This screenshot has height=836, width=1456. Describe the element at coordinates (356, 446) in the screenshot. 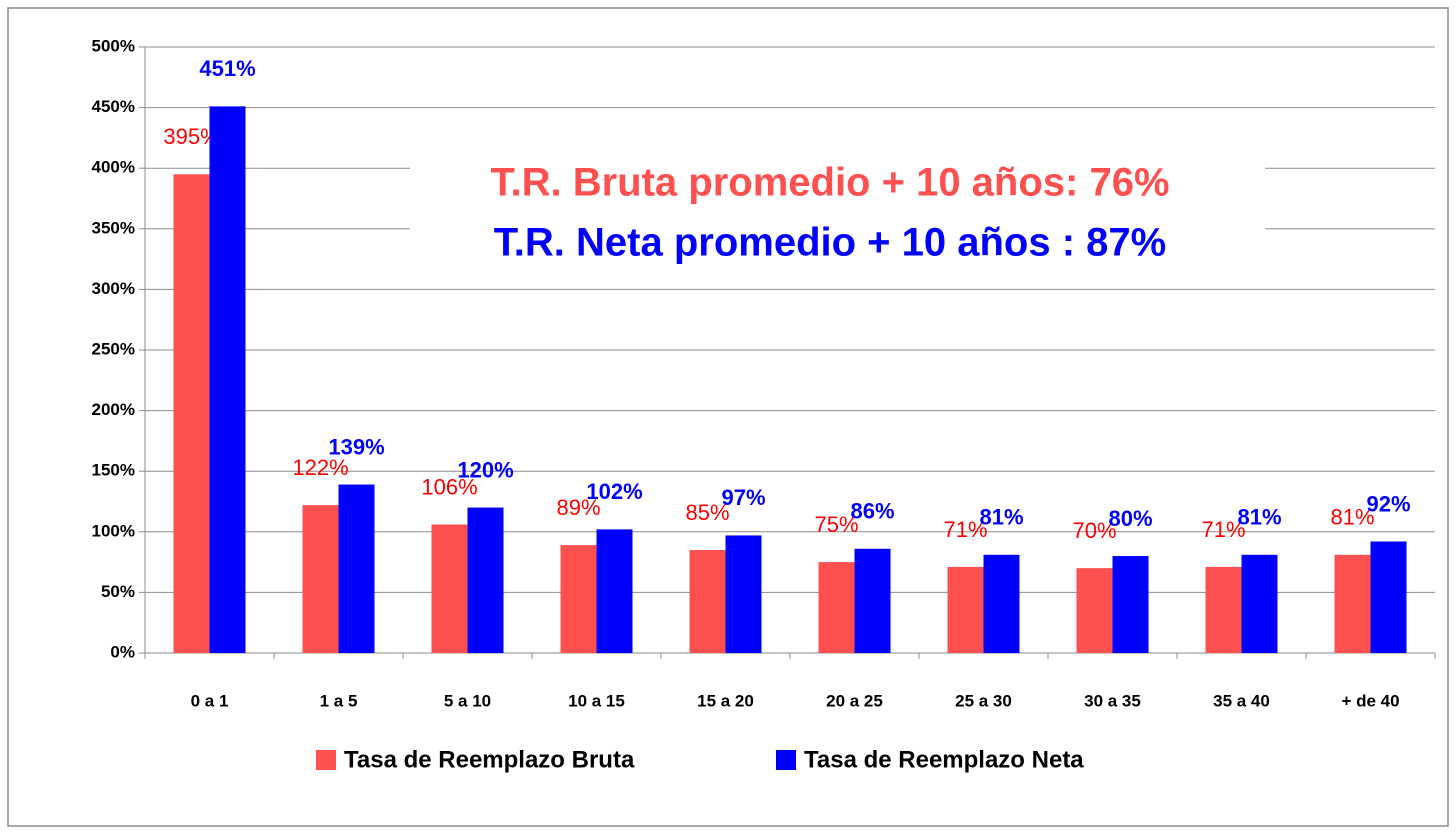

I see `data-label: 139%` at that location.